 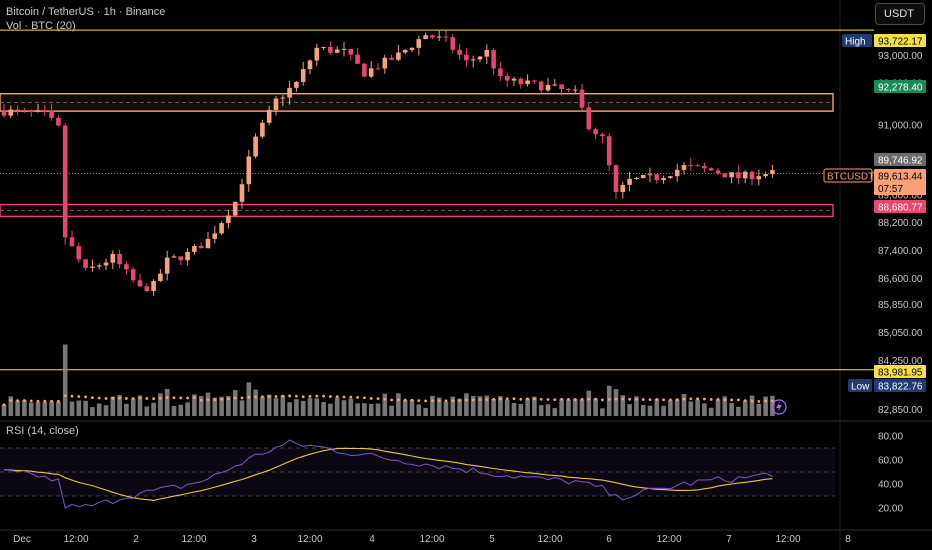 What do you see at coordinates (787, 539) in the screenshot?
I see `time-tick-label: 12:00` at bounding box center [787, 539].